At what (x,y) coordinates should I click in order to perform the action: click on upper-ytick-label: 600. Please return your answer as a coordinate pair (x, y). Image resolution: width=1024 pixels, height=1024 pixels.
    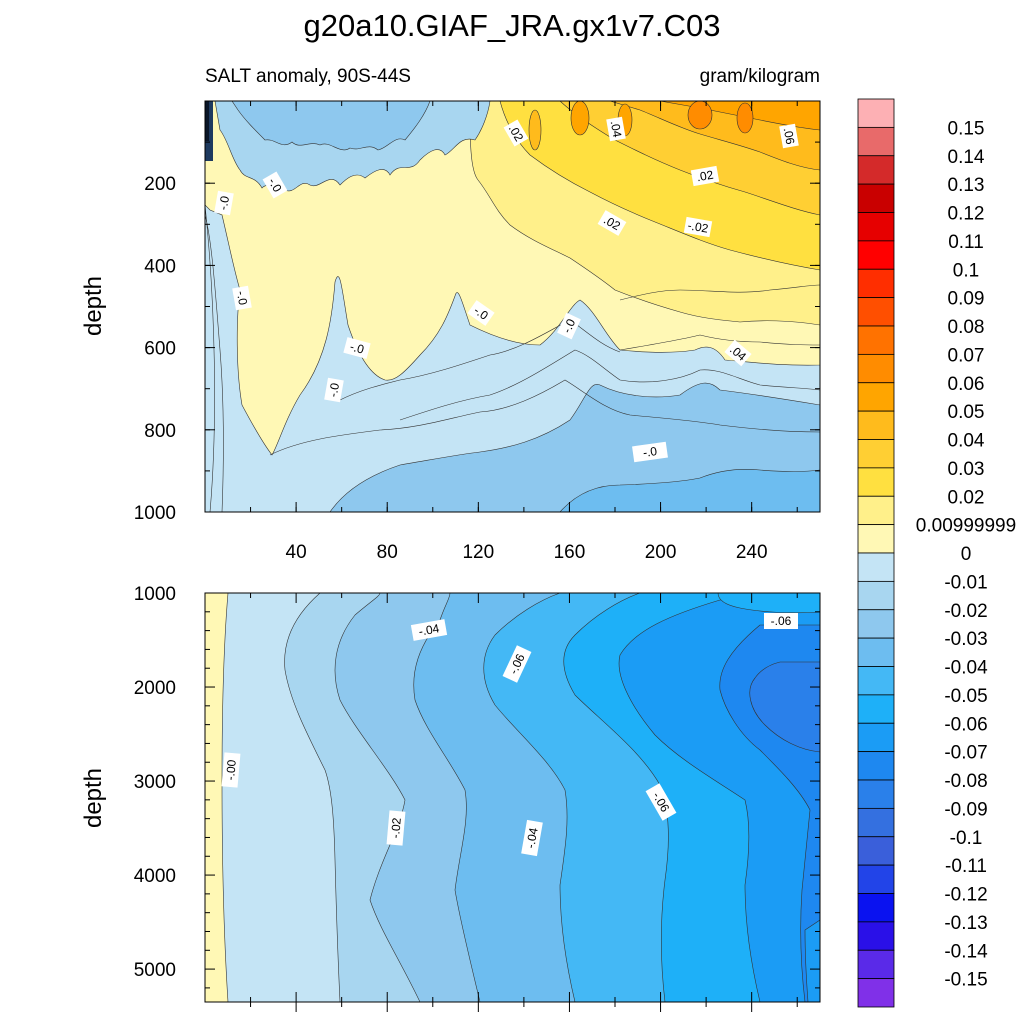
    Looking at the image, I should click on (160, 349).